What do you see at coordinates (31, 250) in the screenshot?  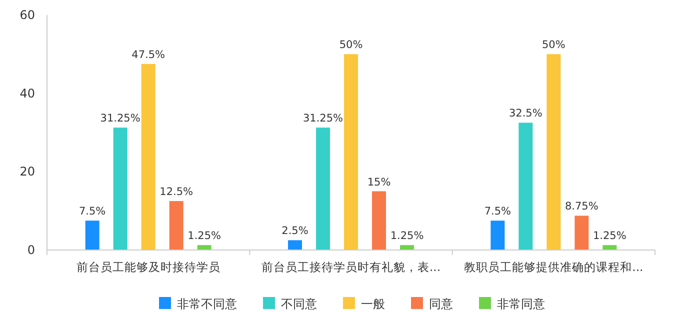 I see `y-tick-label: 0` at bounding box center [31, 250].